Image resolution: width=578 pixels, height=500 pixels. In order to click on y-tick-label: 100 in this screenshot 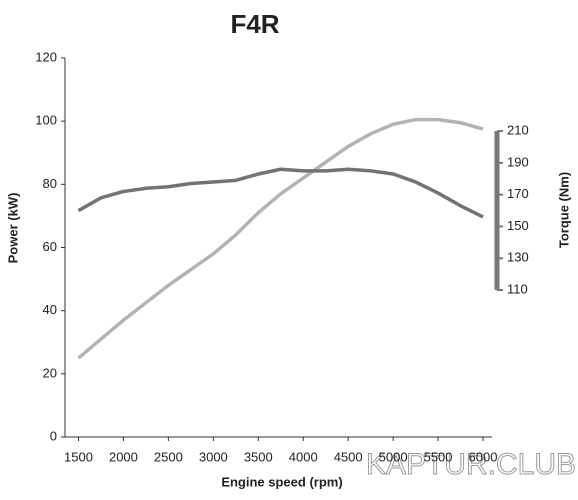, I will do `click(46, 120)`.